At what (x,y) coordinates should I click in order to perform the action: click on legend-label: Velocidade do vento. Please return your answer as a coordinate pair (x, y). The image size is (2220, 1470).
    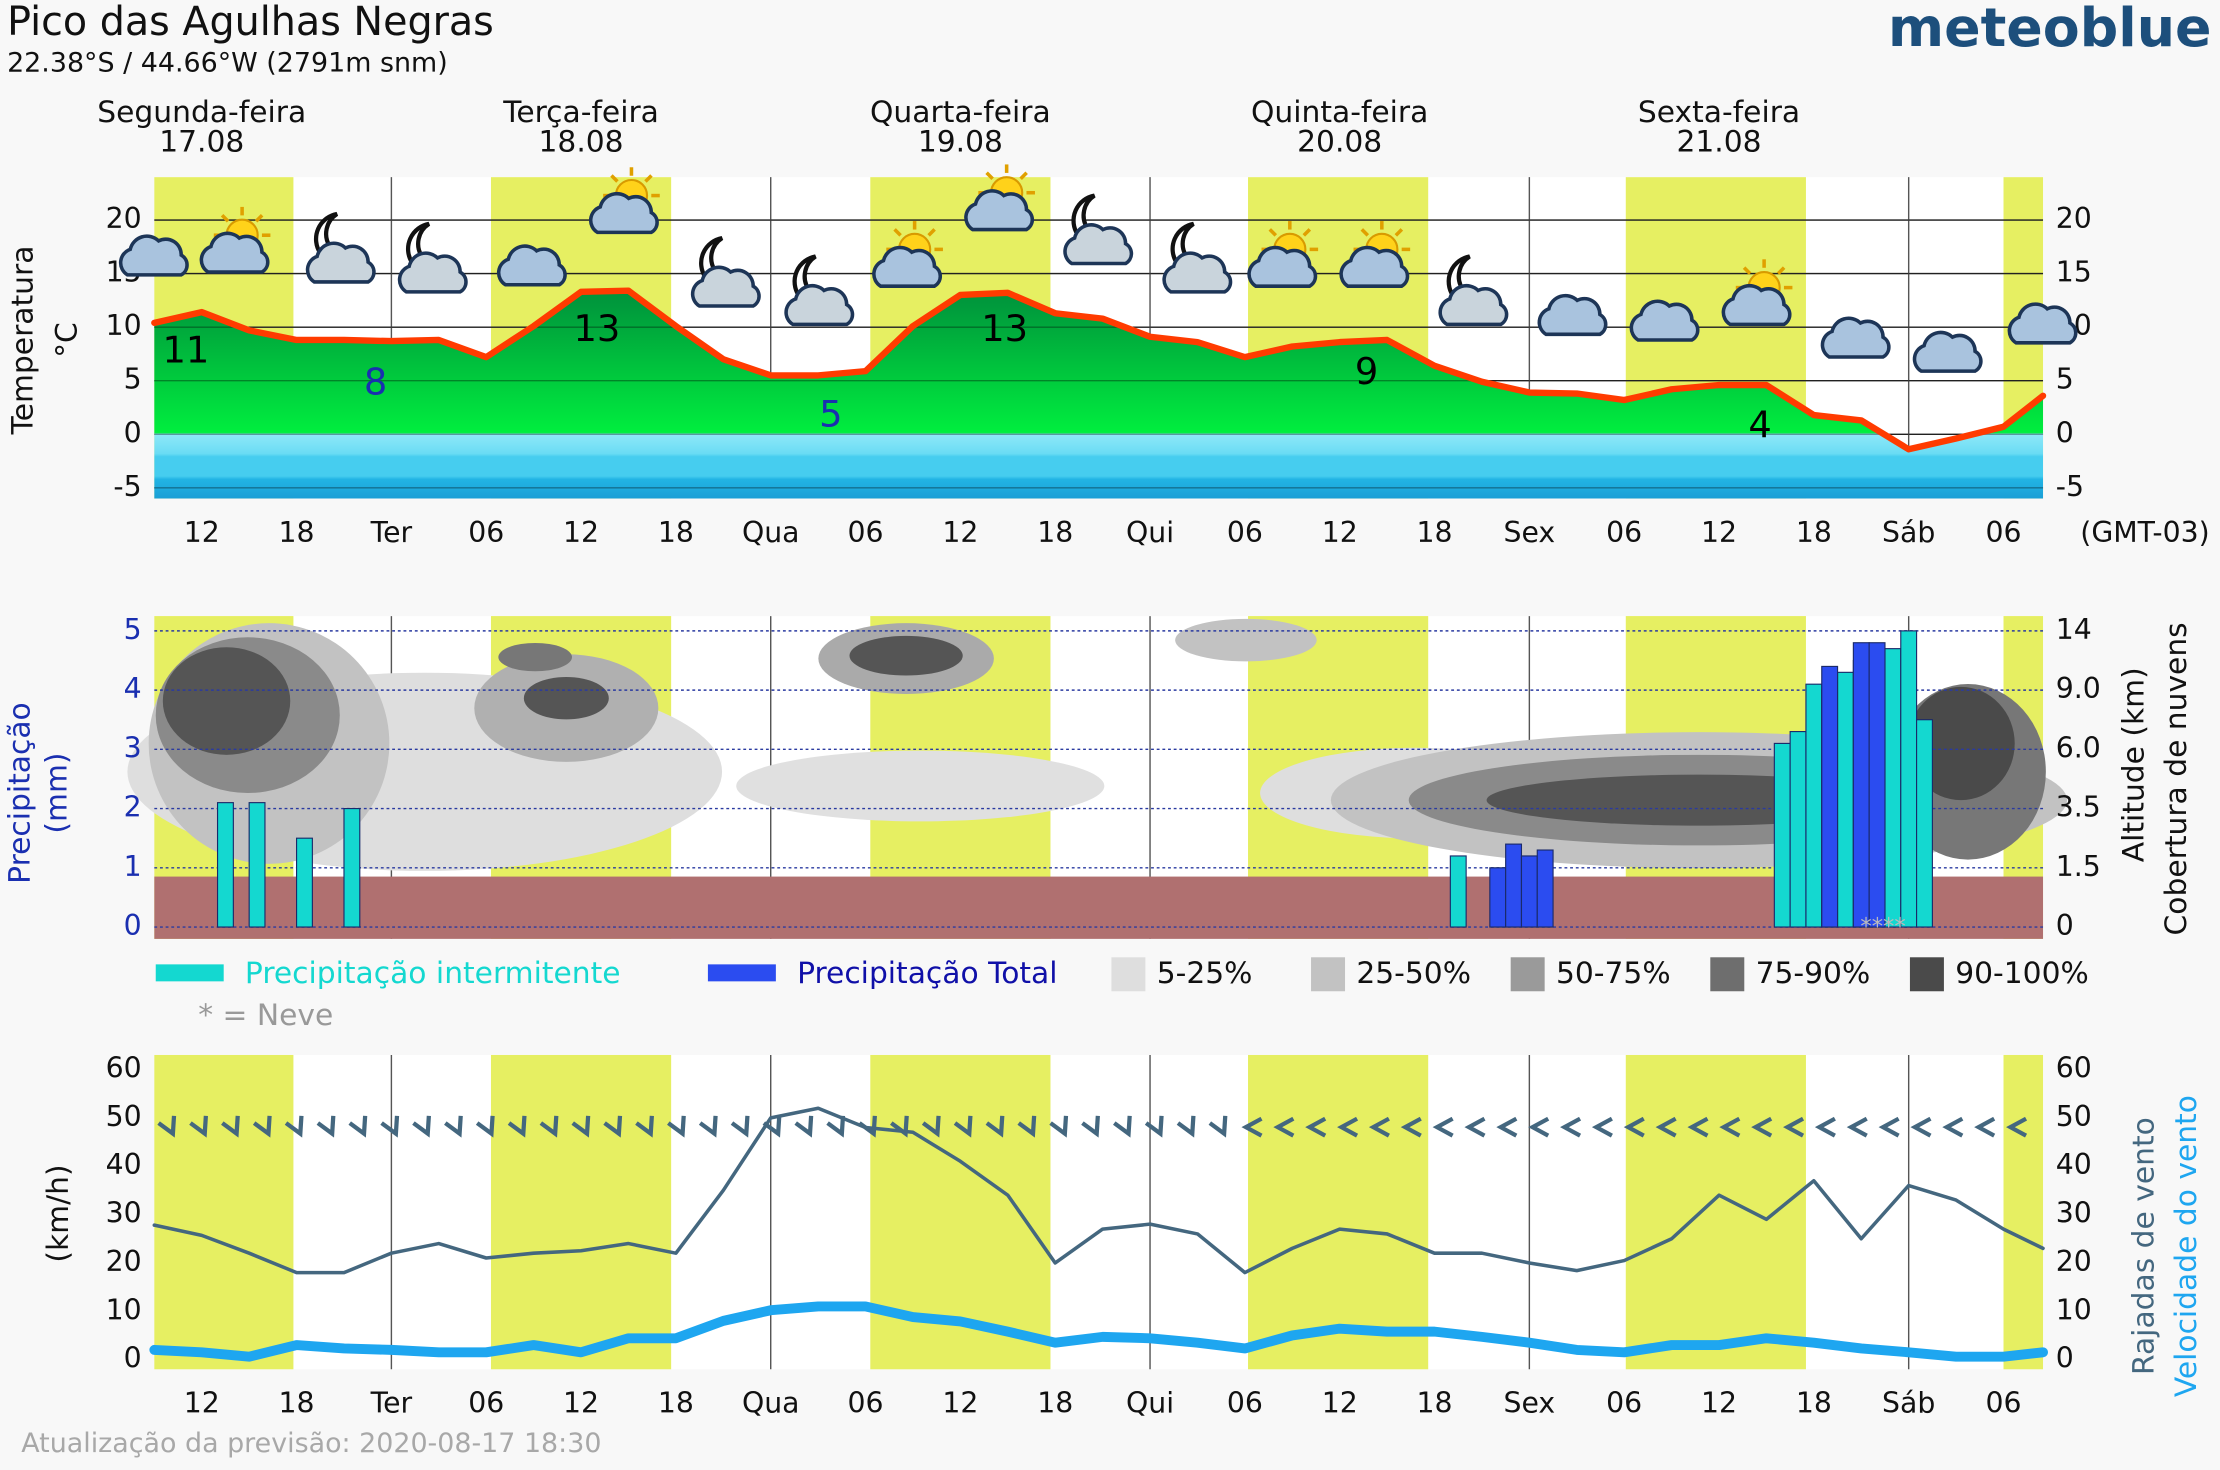
    Looking at the image, I should click on (2186, 1246).